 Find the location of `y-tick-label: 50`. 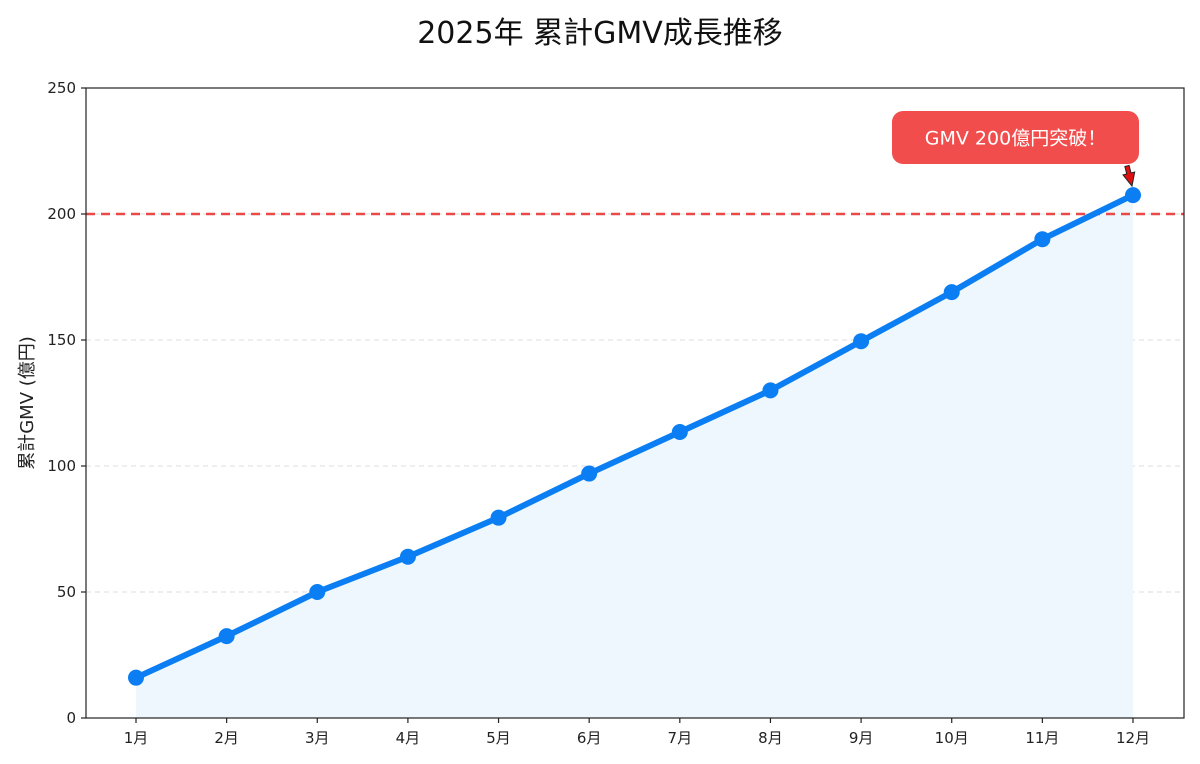

y-tick-label: 50 is located at coordinates (66, 592).